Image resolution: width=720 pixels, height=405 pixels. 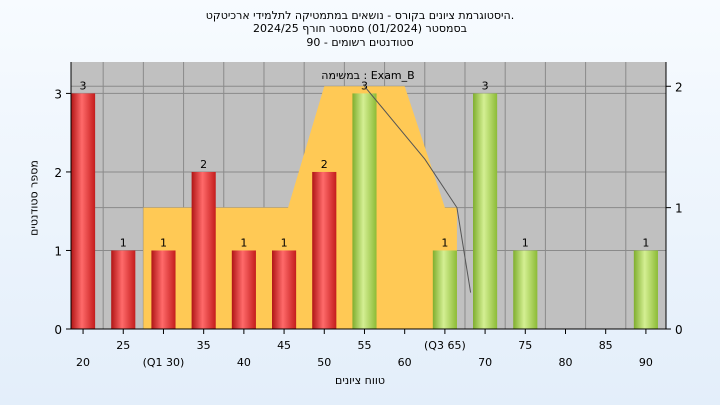 I want to click on y2-tick-label: 2, so click(x=679, y=87).